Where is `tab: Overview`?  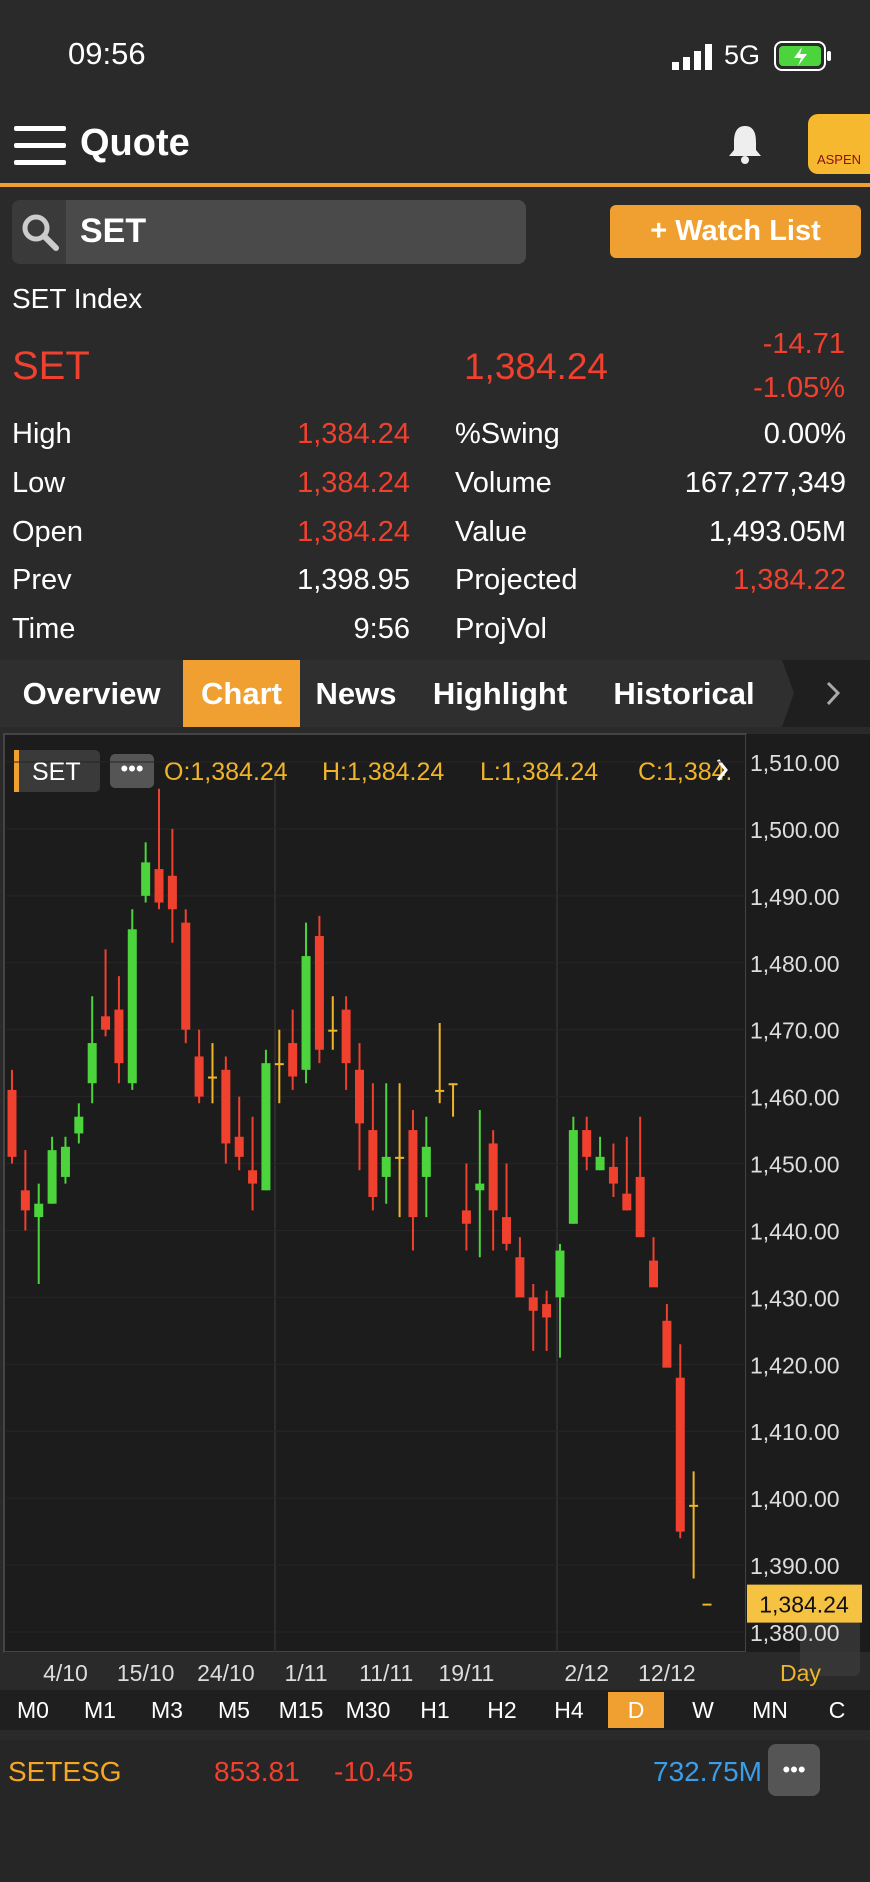
tab: Overview is located at coordinates (91, 693).